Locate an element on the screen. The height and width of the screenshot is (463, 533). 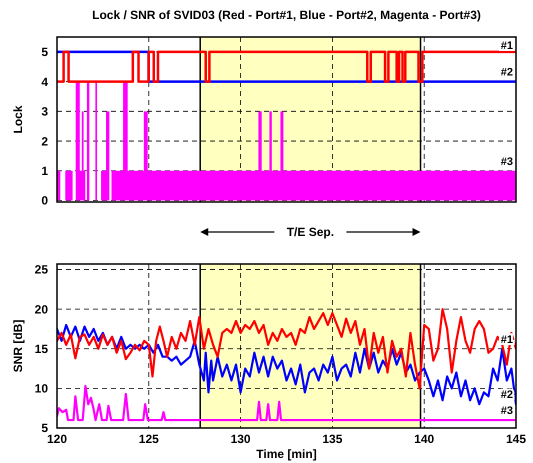
x-axis-title: Time [min] is located at coordinates (286, 454).